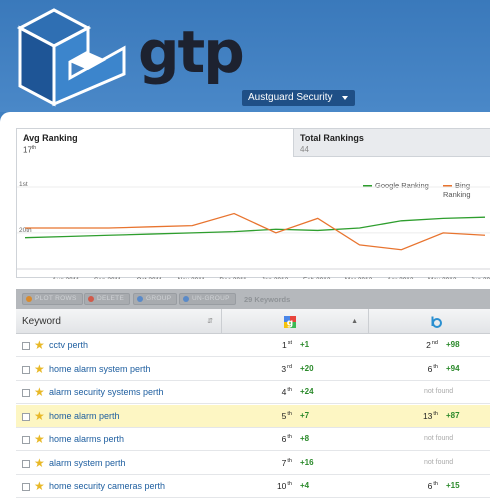 The image size is (490, 498). Describe the element at coordinates (305, 485) in the screenshot. I see `google-change: +4` at that location.